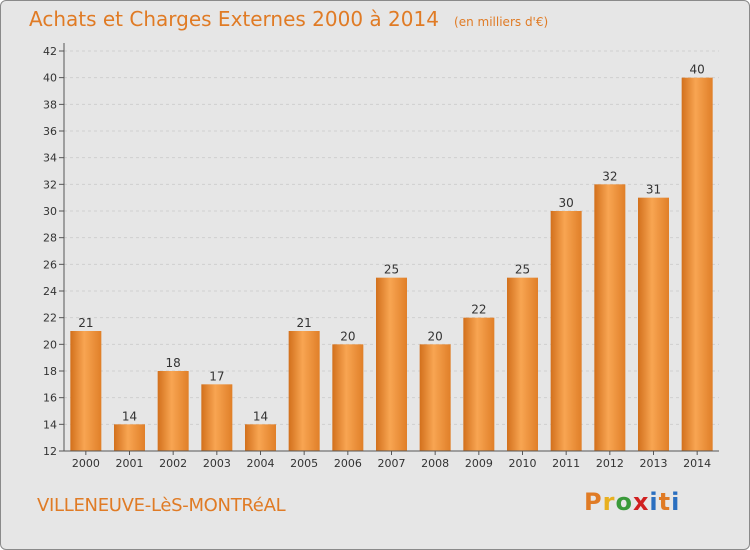 This screenshot has height=550, width=750. I want to click on y-tick-label: 12, so click(50, 451).